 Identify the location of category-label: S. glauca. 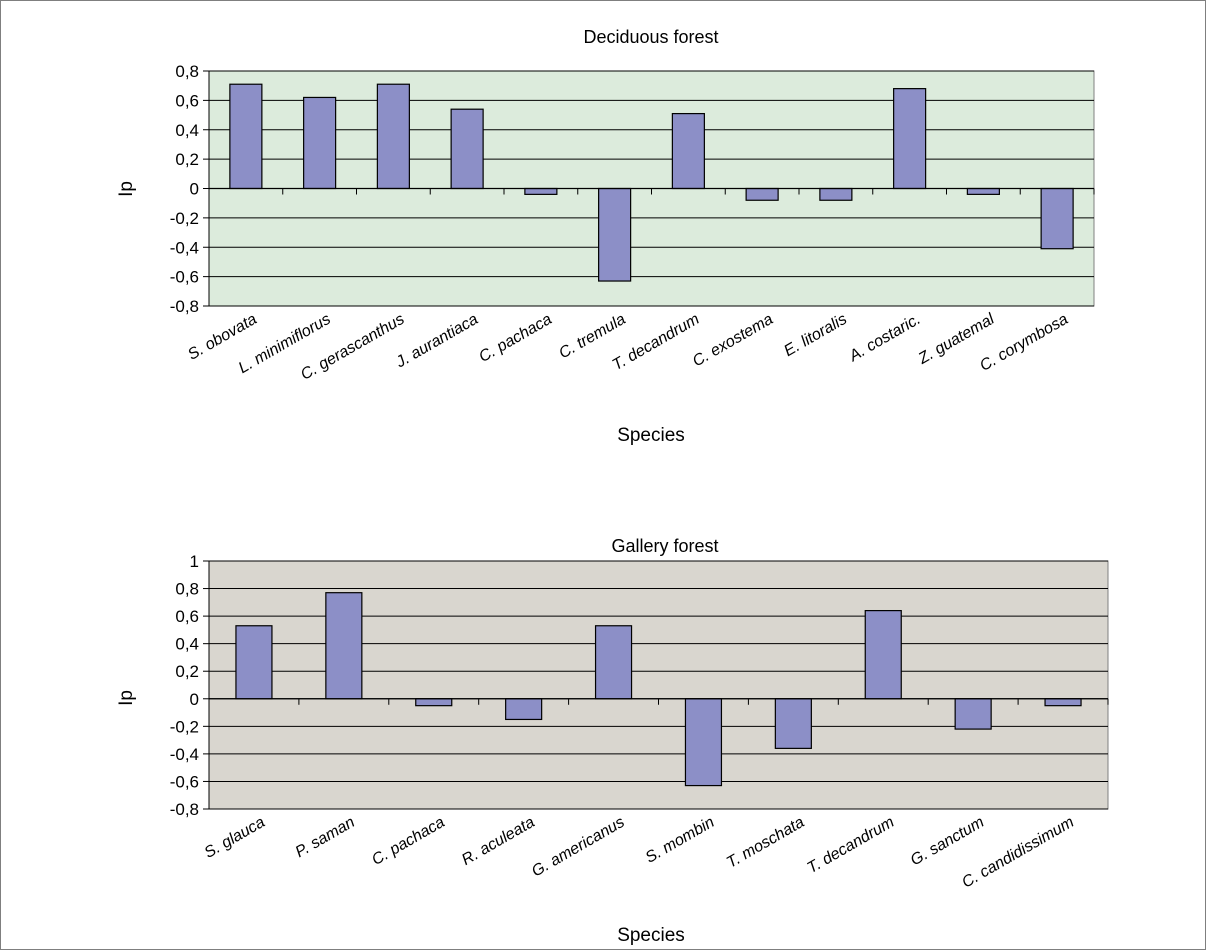
(235, 838).